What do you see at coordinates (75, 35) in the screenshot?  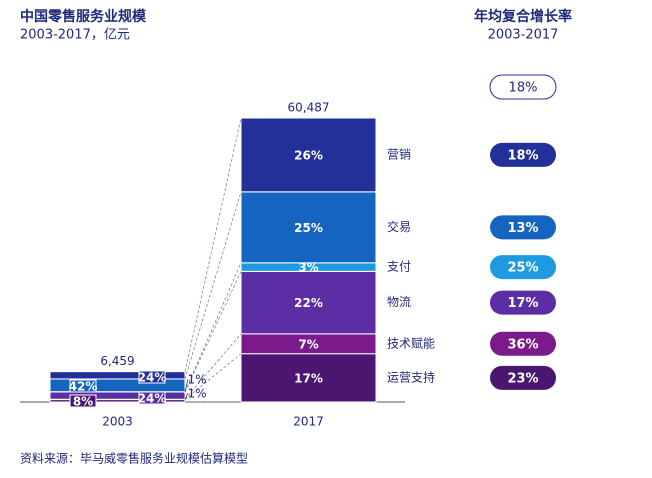 I see `chart-subtitle: 2003-2017，亿元` at bounding box center [75, 35].